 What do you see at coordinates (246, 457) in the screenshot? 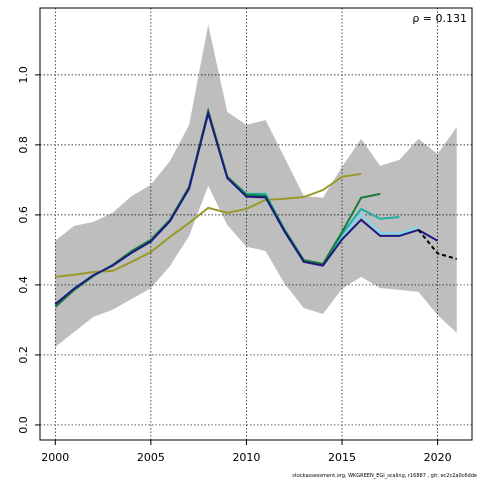
I see `x-tick-label: 2010` at bounding box center [246, 457].